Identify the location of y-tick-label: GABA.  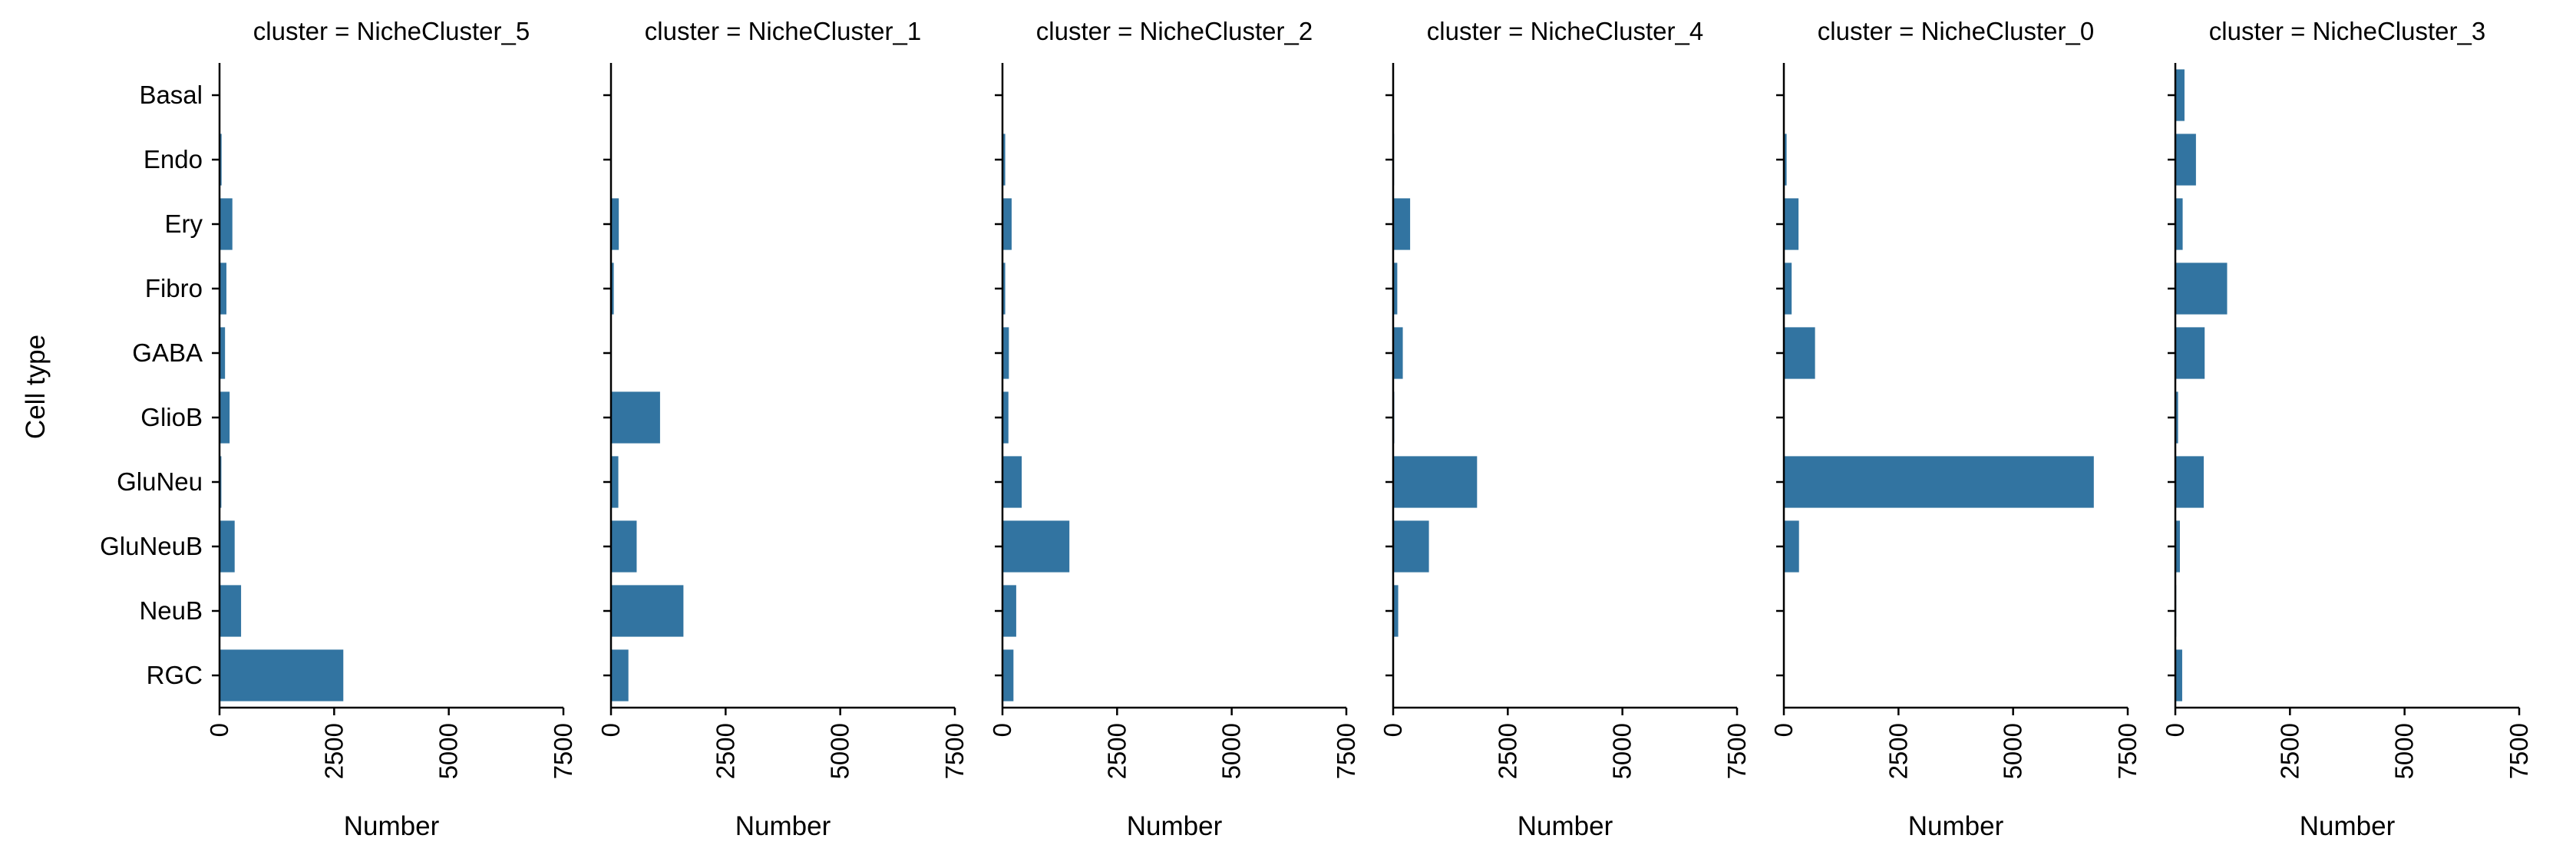
(167, 352).